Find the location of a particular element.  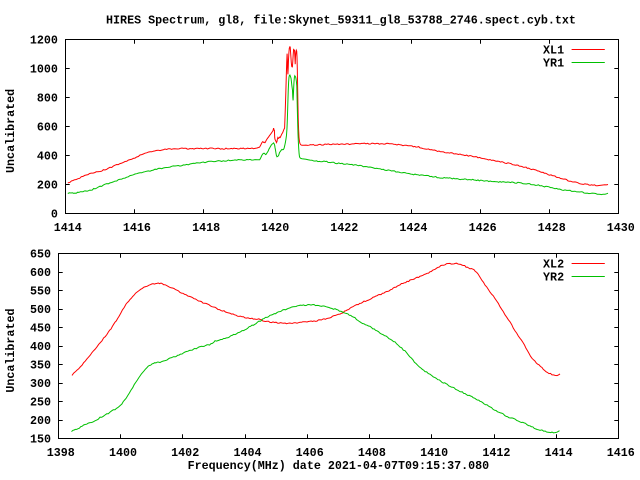

svg-text: 1422 is located at coordinates (344, 228).